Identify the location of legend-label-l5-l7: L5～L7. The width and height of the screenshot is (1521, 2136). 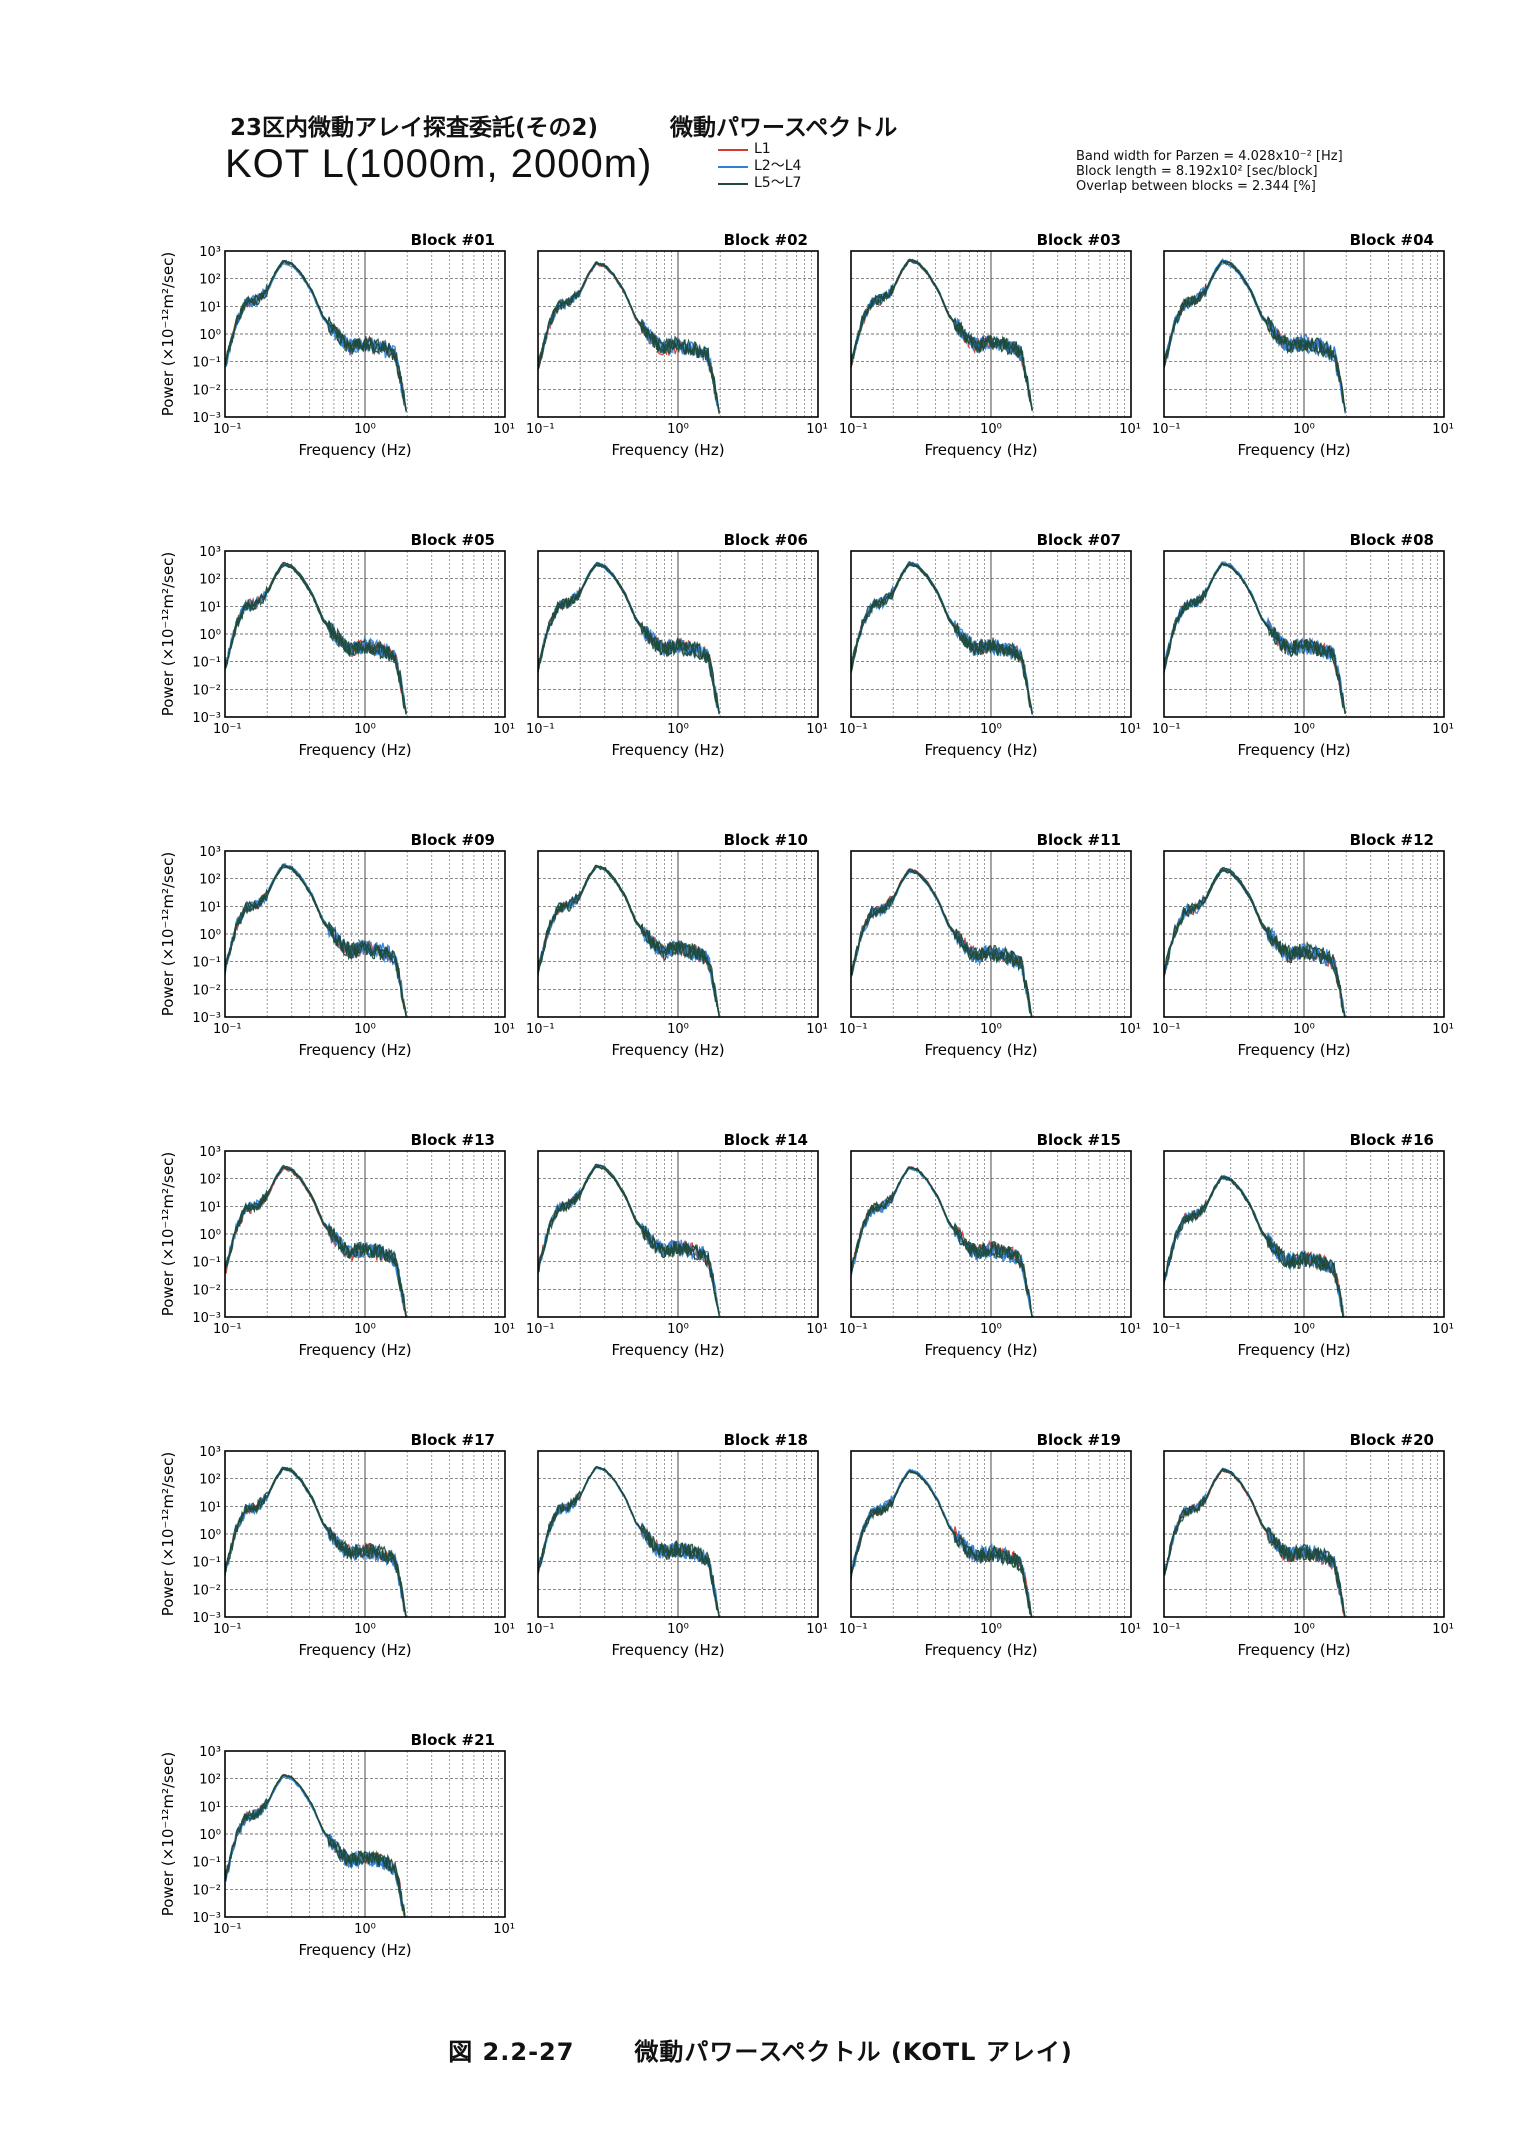
(778, 183).